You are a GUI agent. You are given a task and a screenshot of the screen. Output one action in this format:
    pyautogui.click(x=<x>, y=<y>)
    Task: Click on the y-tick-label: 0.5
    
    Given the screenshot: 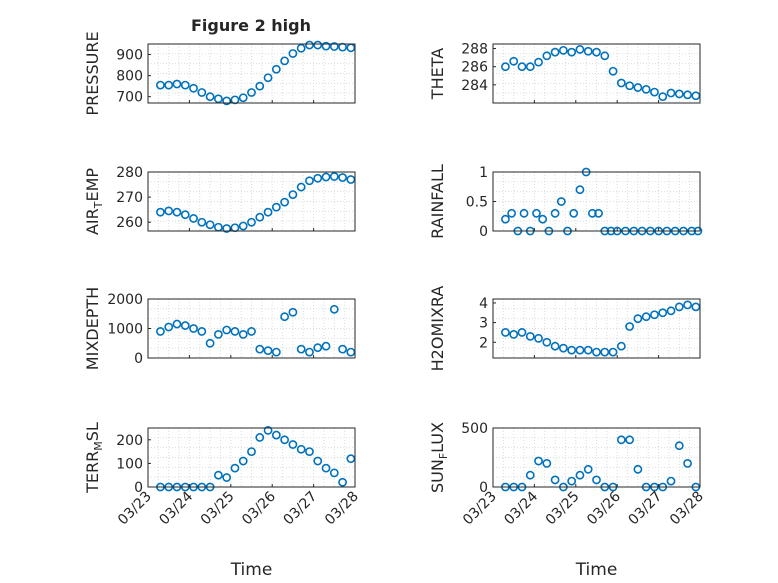 What is the action you would take?
    pyautogui.click(x=477, y=203)
    